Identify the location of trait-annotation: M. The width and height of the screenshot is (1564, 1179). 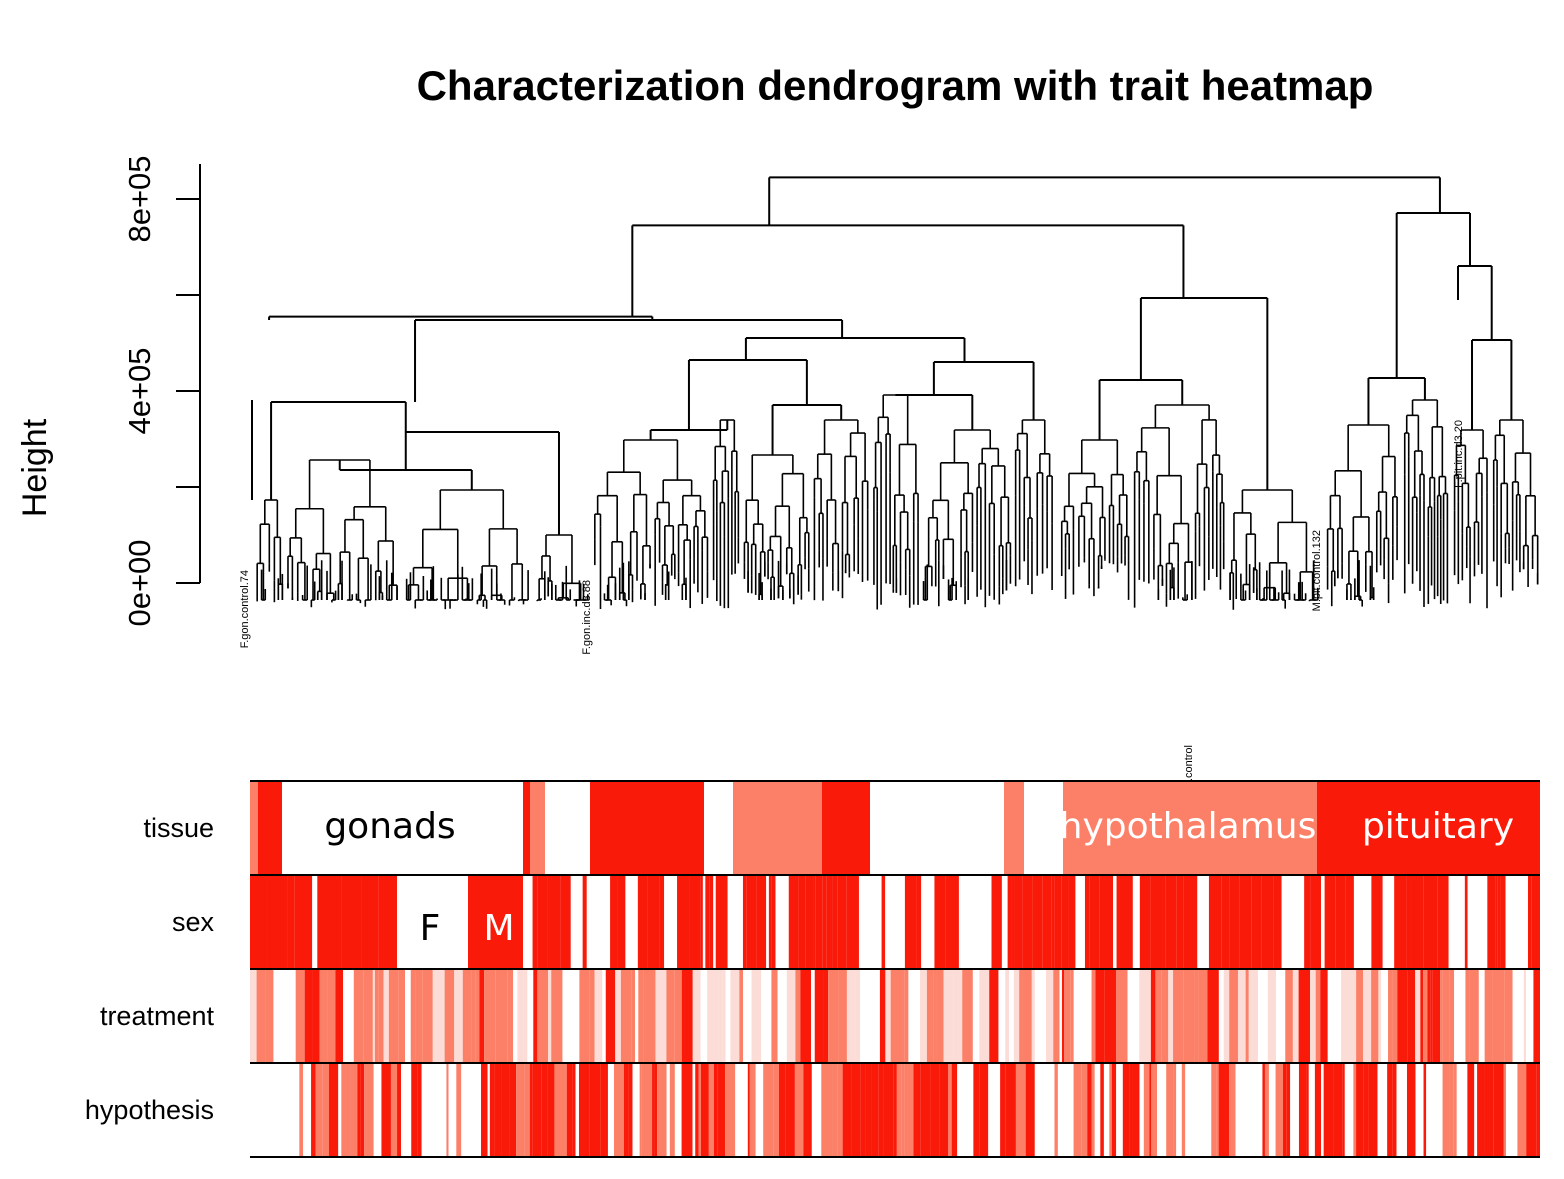
(498, 928).